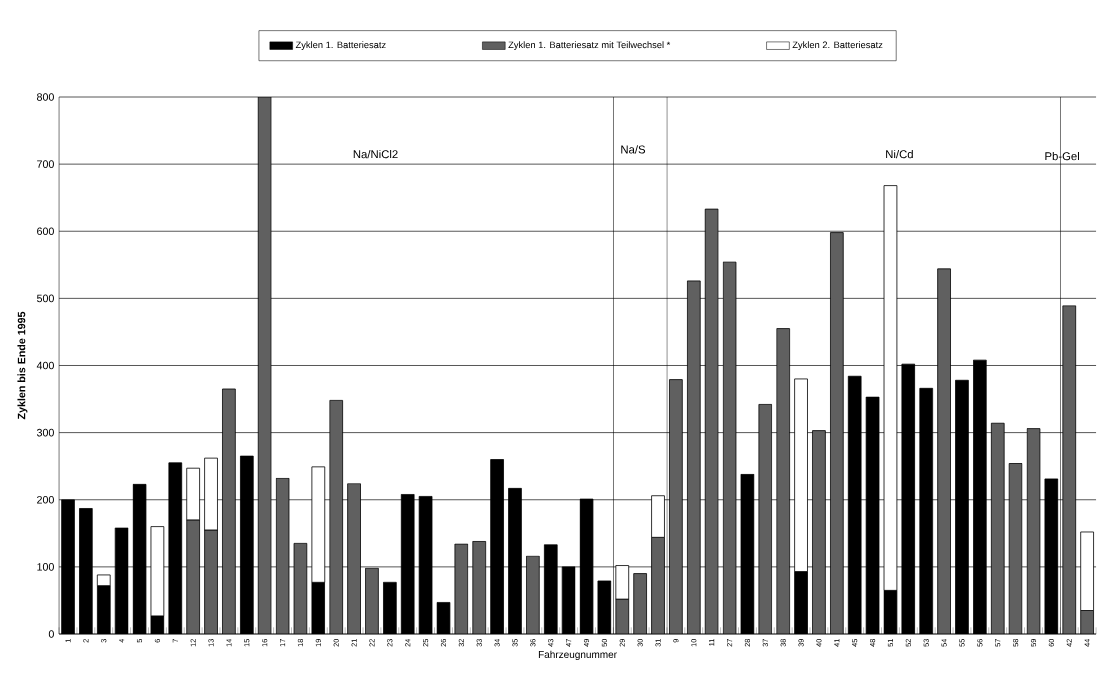 The height and width of the screenshot is (686, 1109). Describe the element at coordinates (577, 655) in the screenshot. I see `x-axis-title: Fahrzeugnummer` at that location.